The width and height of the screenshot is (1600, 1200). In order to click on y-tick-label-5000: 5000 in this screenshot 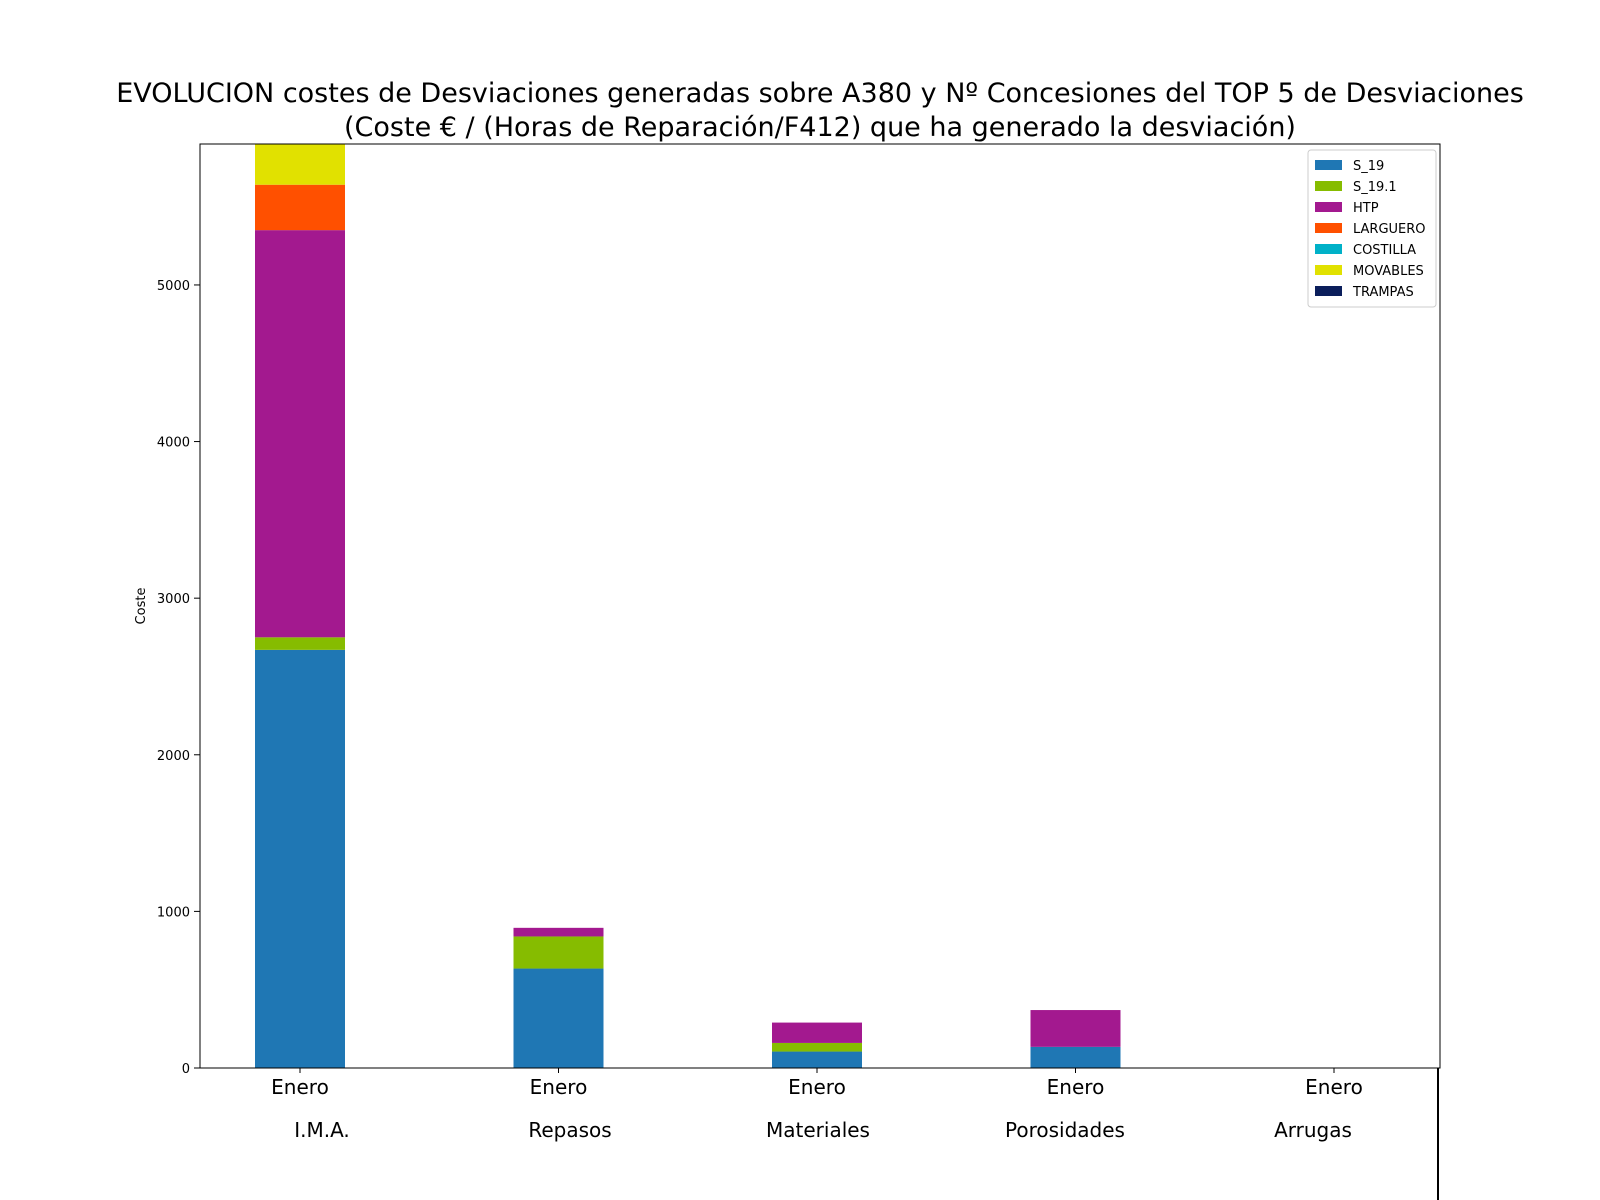, I will do `click(173, 286)`.